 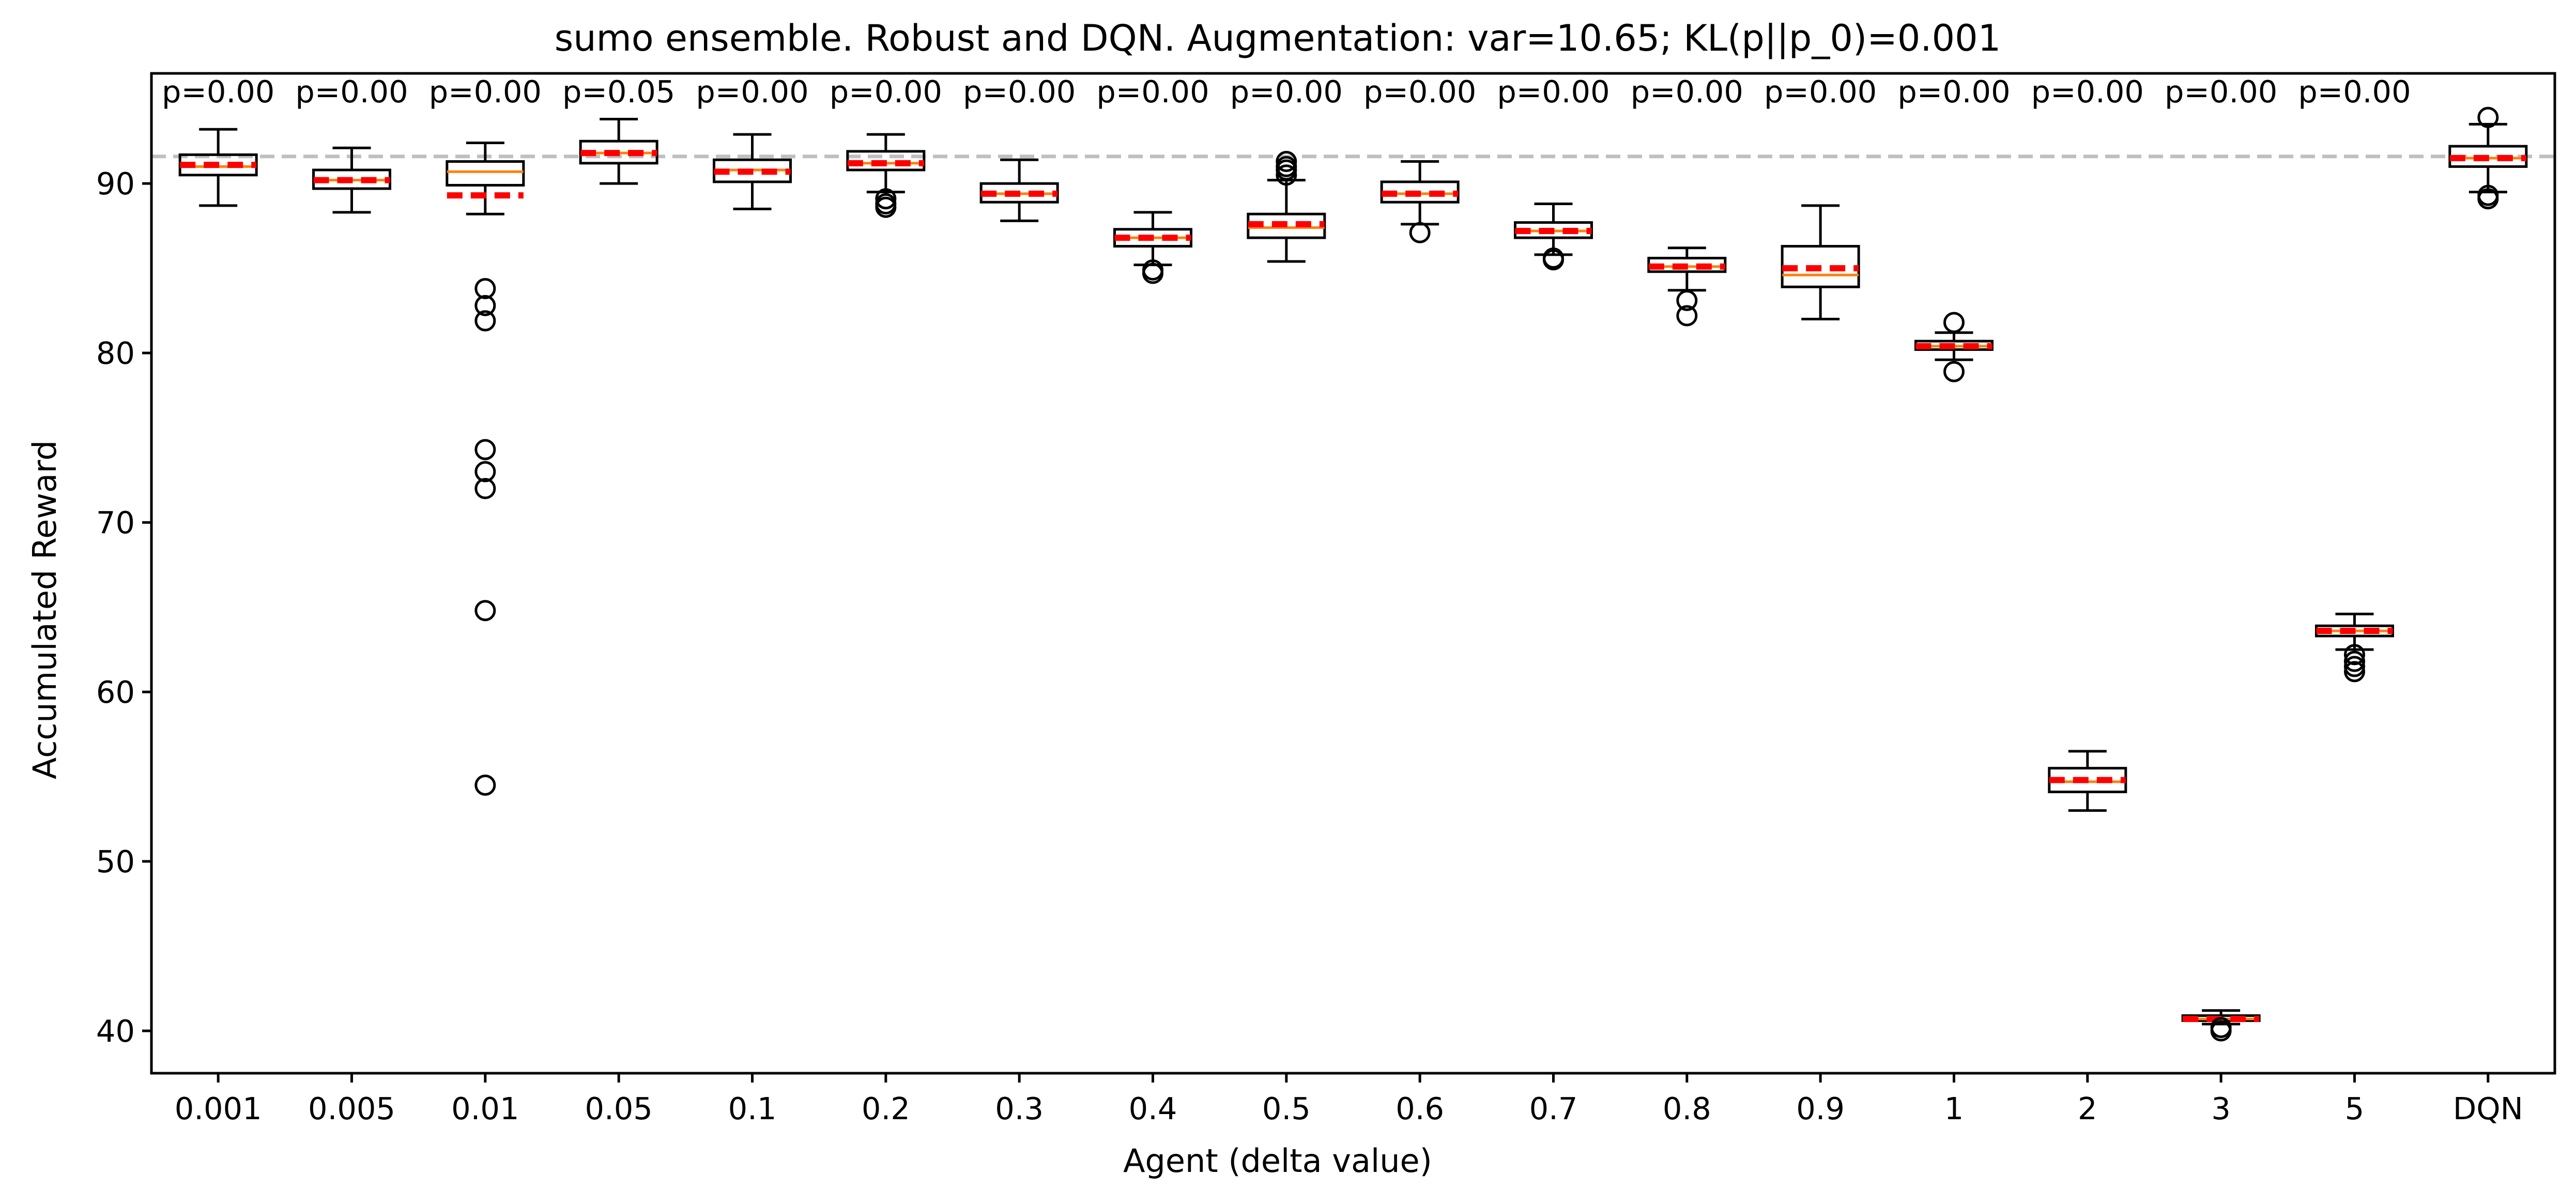 I want to click on box-0.01, so click(x=486, y=469).